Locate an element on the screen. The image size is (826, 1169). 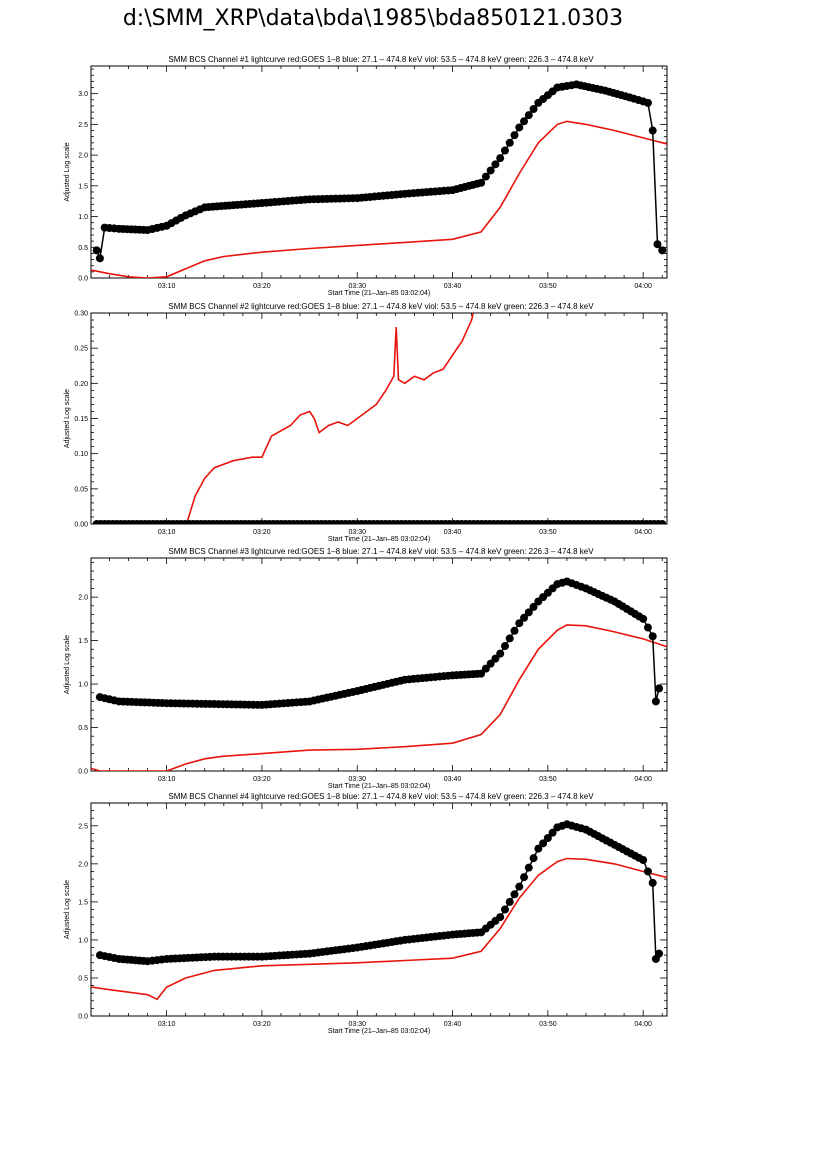
series-line-bcs is located at coordinates (379, 172).